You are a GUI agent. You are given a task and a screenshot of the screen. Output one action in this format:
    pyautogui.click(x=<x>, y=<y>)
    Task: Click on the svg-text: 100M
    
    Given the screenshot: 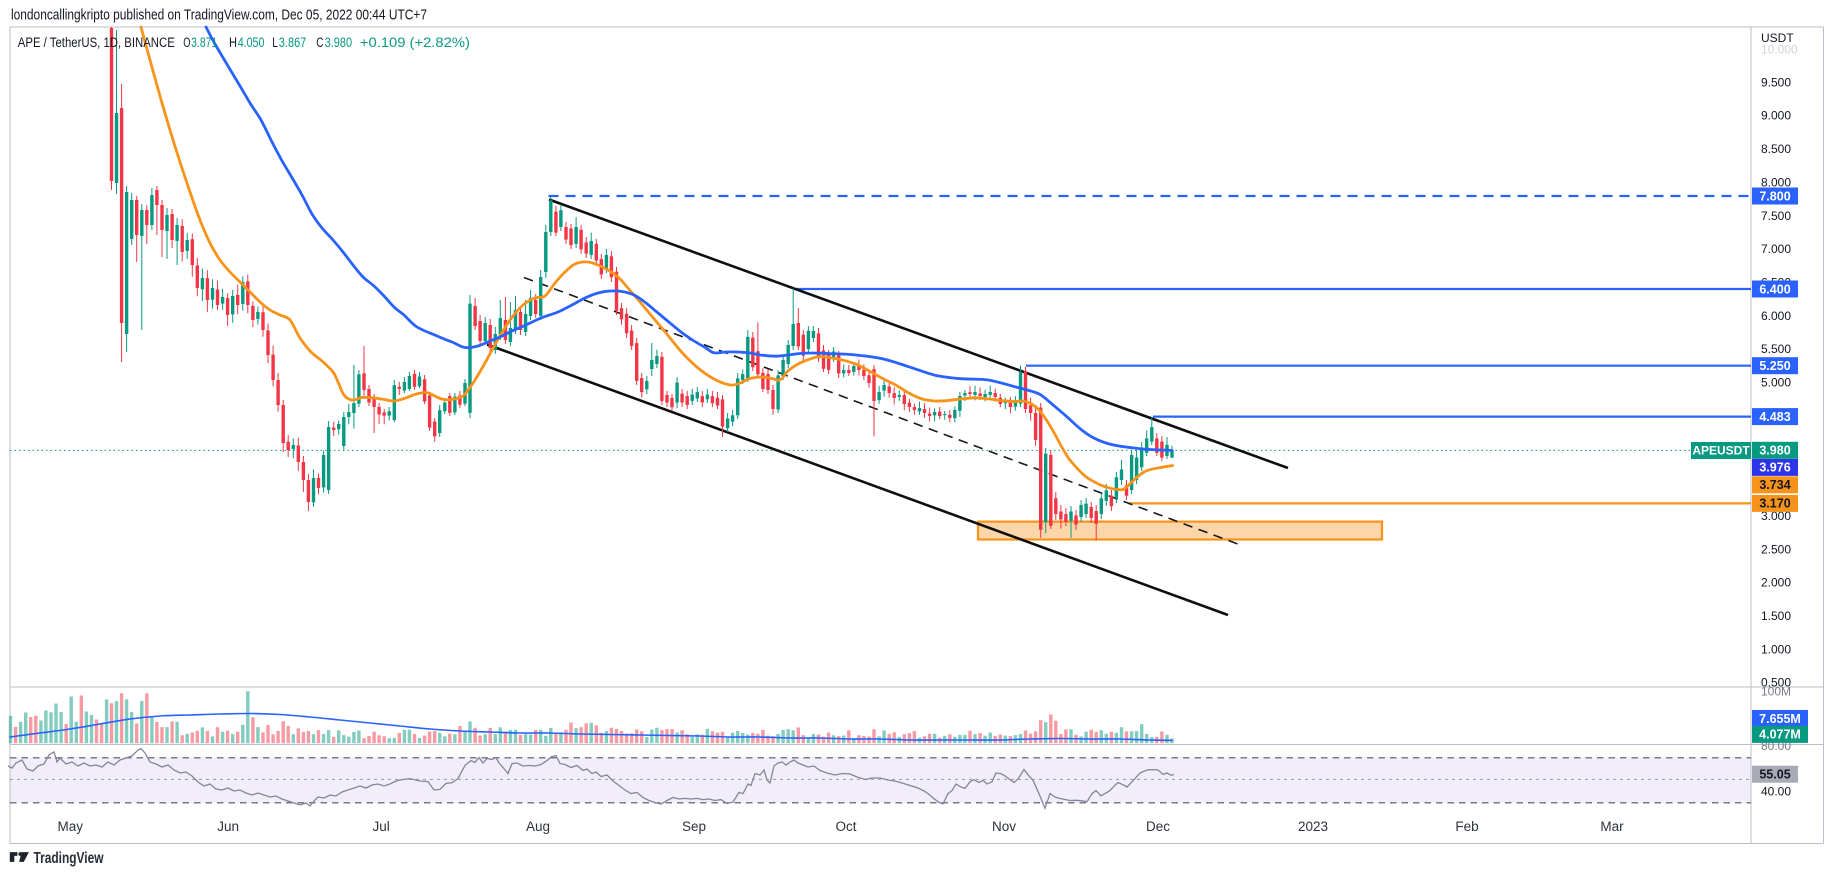 What is the action you would take?
    pyautogui.click(x=1776, y=692)
    